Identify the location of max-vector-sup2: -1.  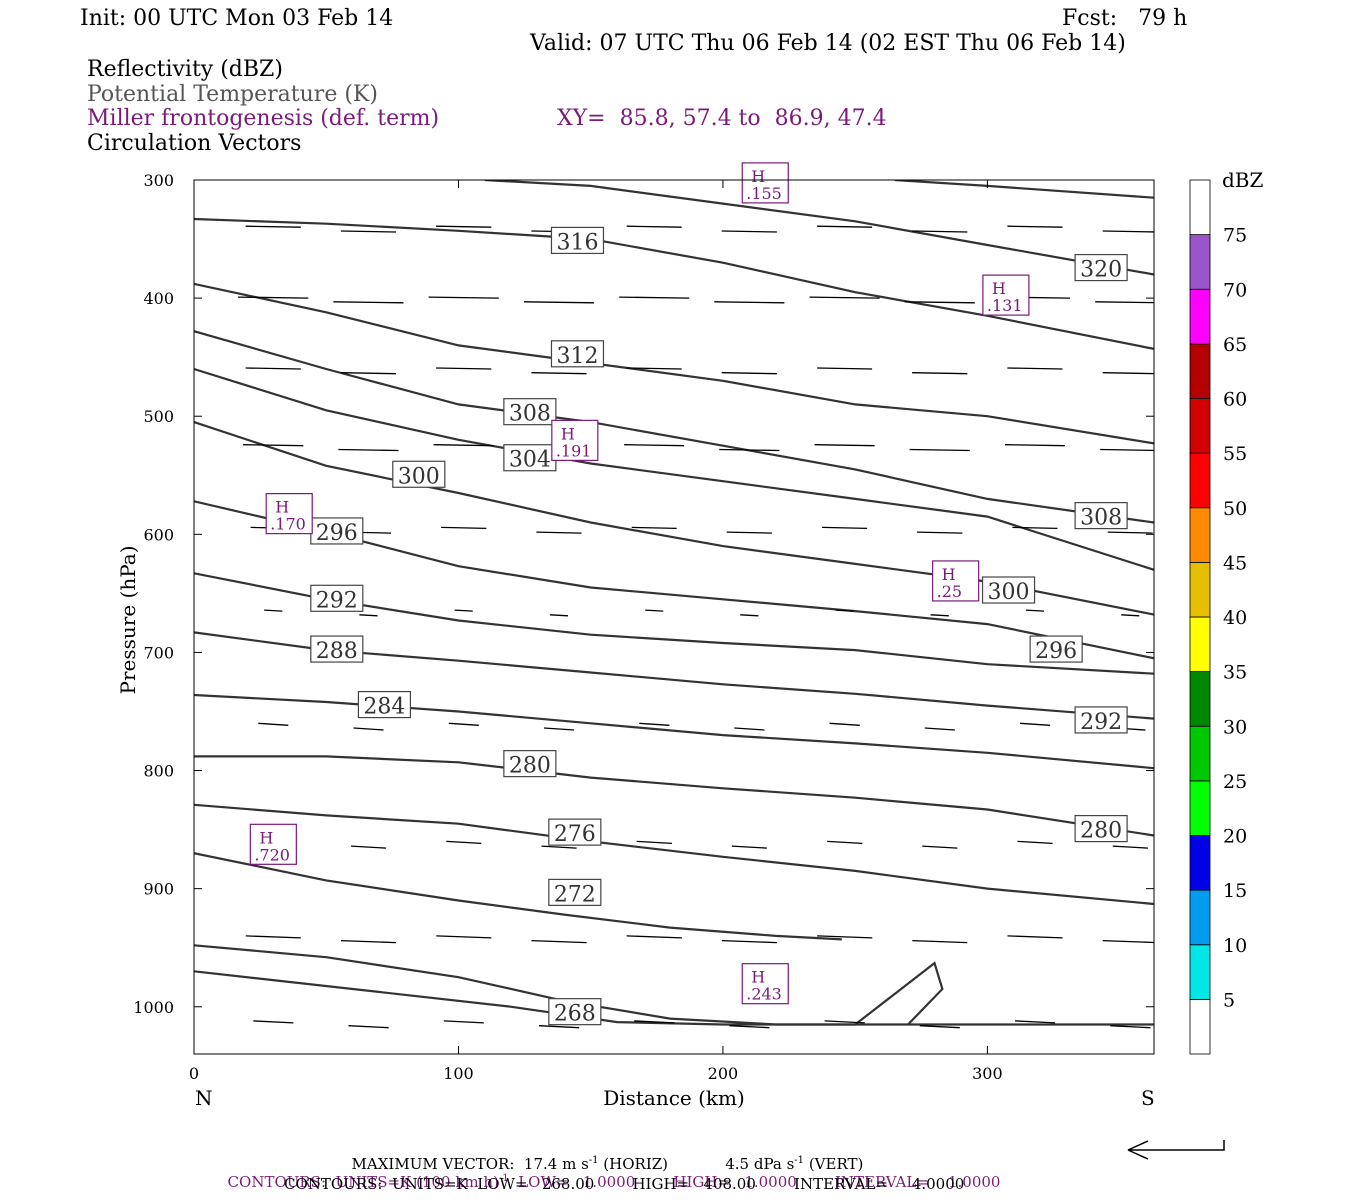
(799, 1160).